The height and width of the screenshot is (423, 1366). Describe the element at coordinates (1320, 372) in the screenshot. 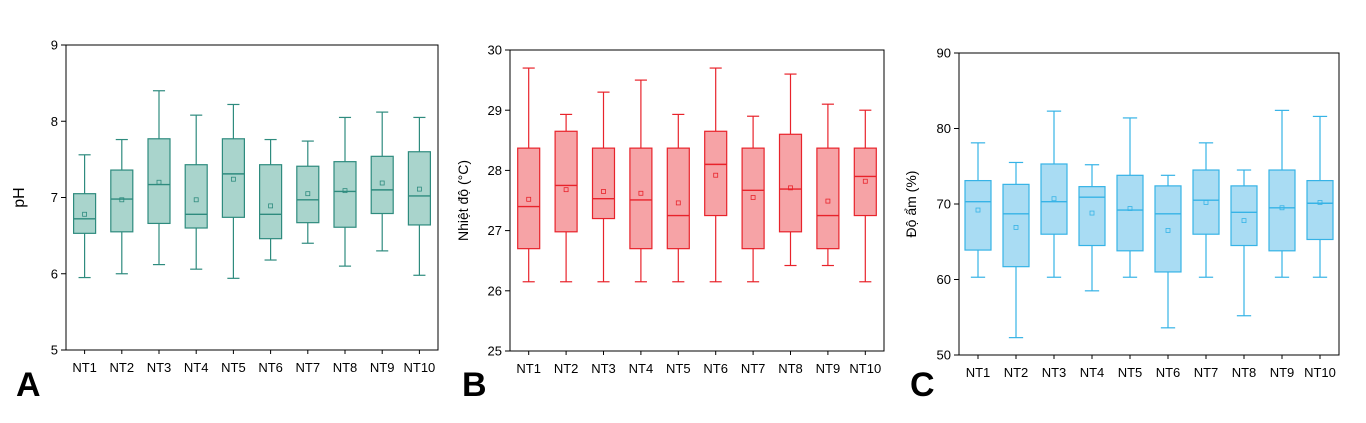

I see `panel-c-x-tick-label: NT10` at that location.